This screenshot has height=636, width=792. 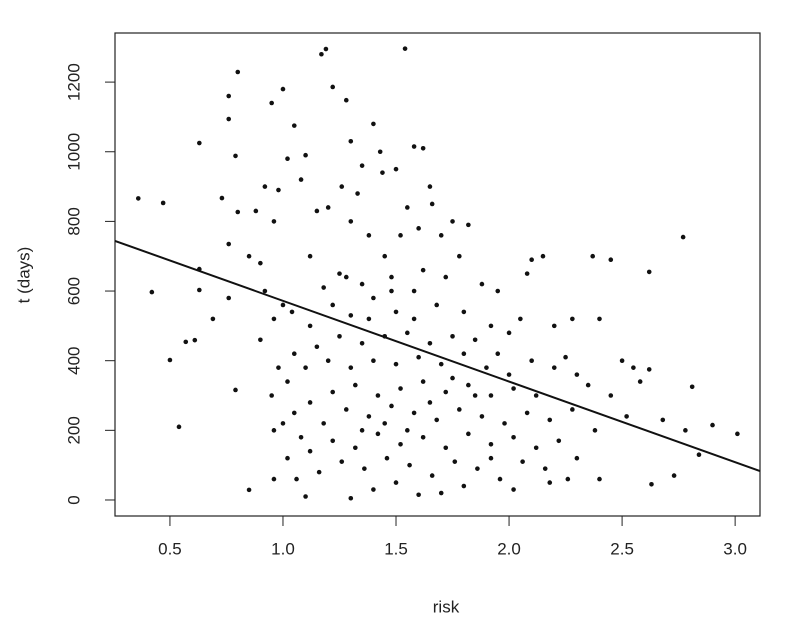 I want to click on y-tick-label: 1200, so click(x=73, y=82).